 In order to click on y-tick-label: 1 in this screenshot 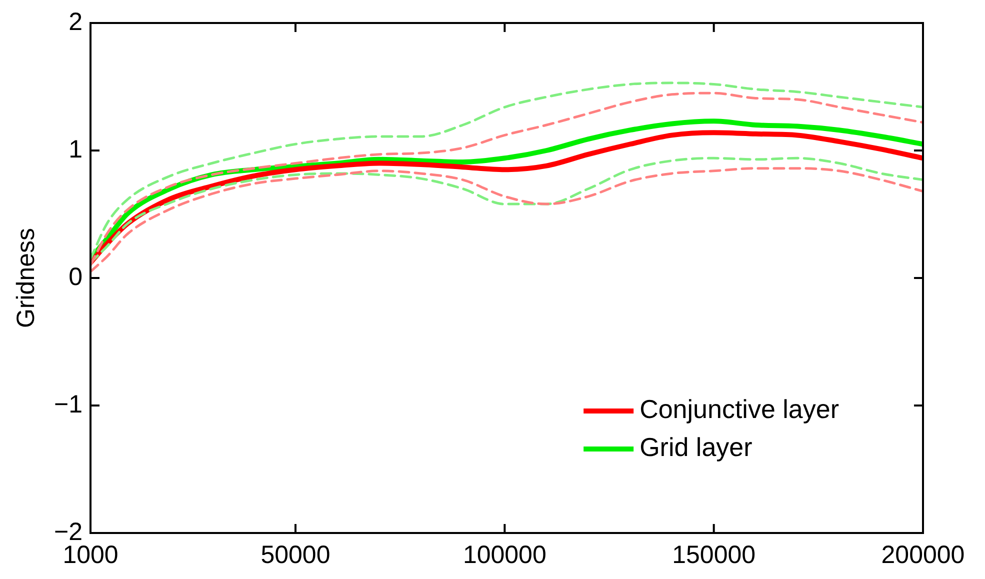, I will do `click(75, 149)`.